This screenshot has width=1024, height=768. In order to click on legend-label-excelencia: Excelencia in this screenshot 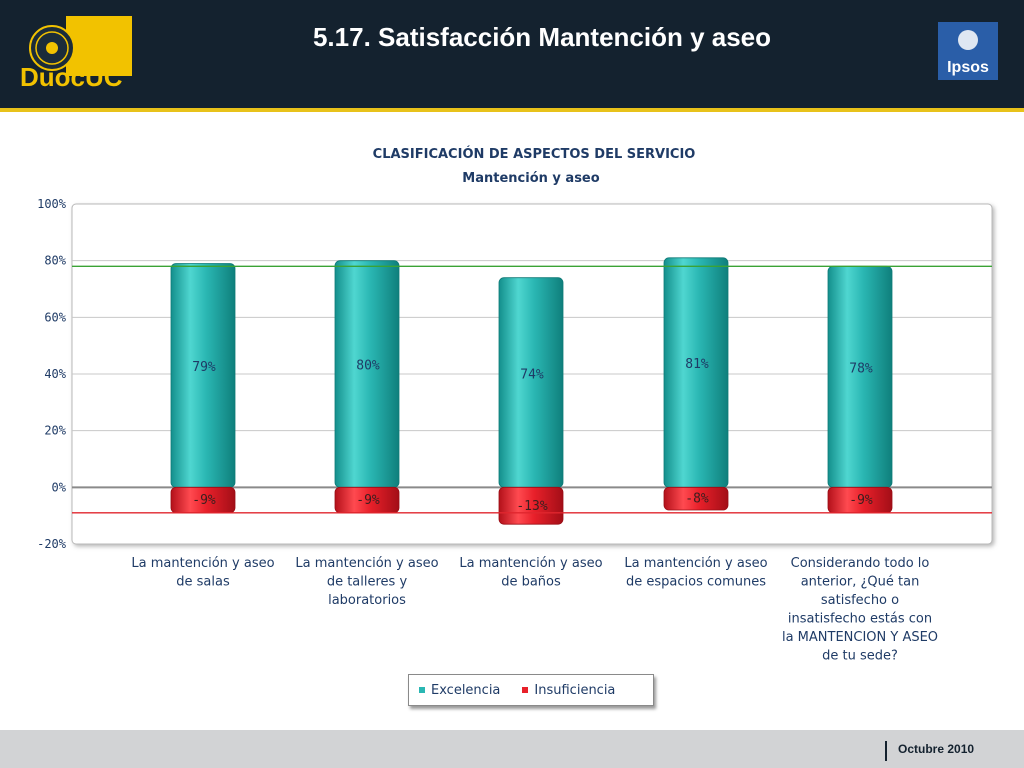, I will do `click(466, 690)`.